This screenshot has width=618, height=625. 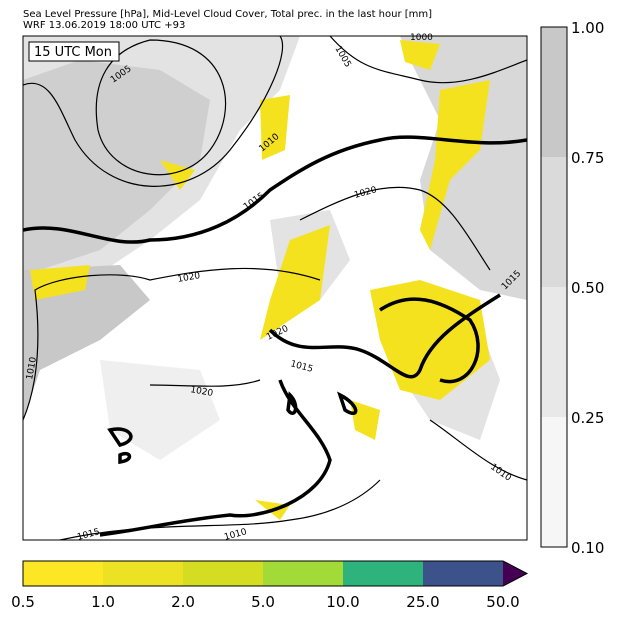 I want to click on precip-tick-label: 5.0, so click(x=263, y=602).